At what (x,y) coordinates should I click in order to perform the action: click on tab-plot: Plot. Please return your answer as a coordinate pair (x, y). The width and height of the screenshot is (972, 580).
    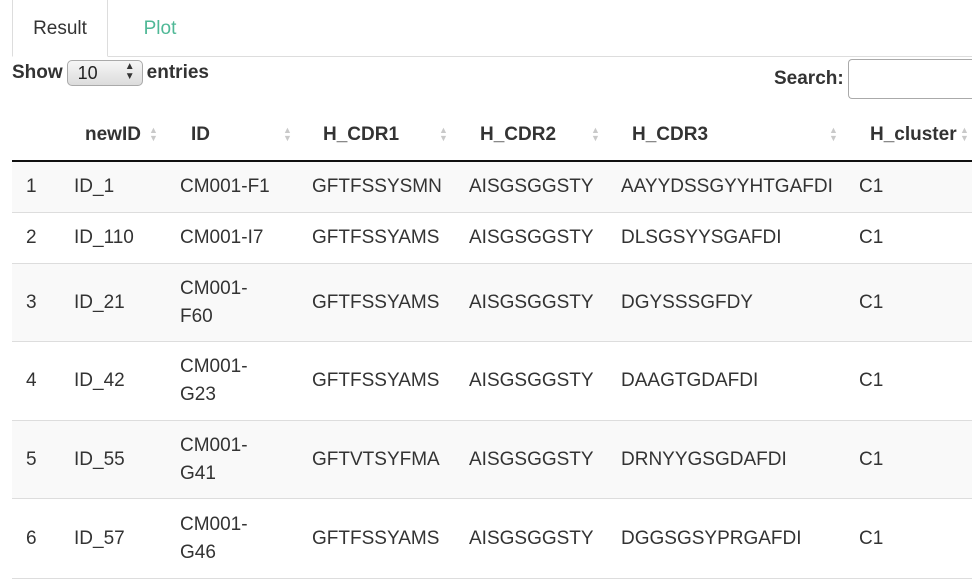
    Looking at the image, I should click on (160, 28).